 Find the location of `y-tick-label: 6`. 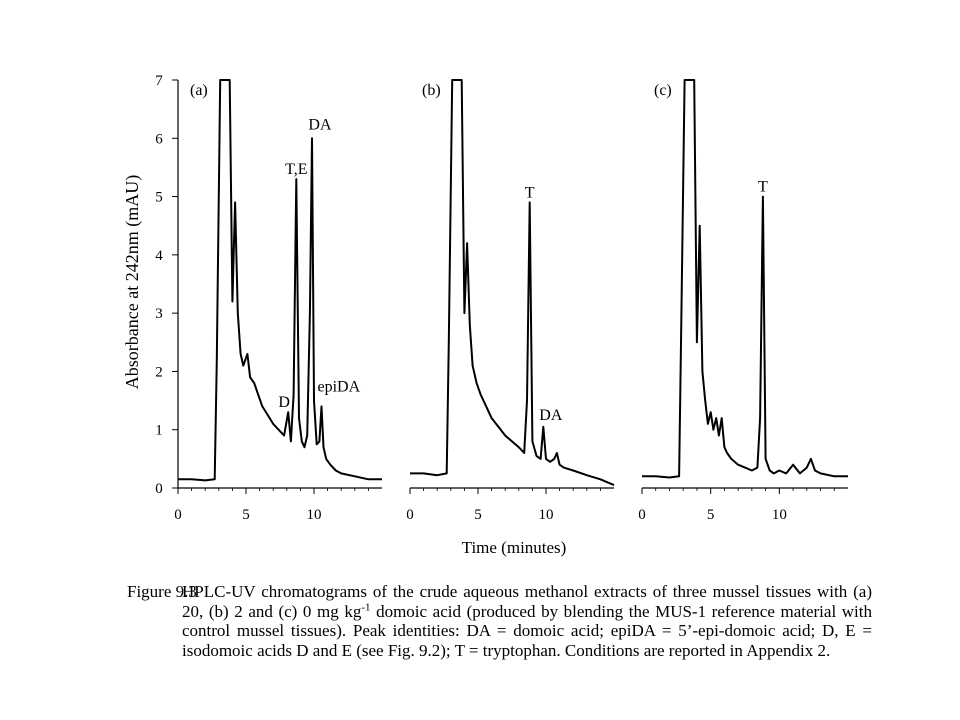

y-tick-label: 6 is located at coordinates (159, 139).